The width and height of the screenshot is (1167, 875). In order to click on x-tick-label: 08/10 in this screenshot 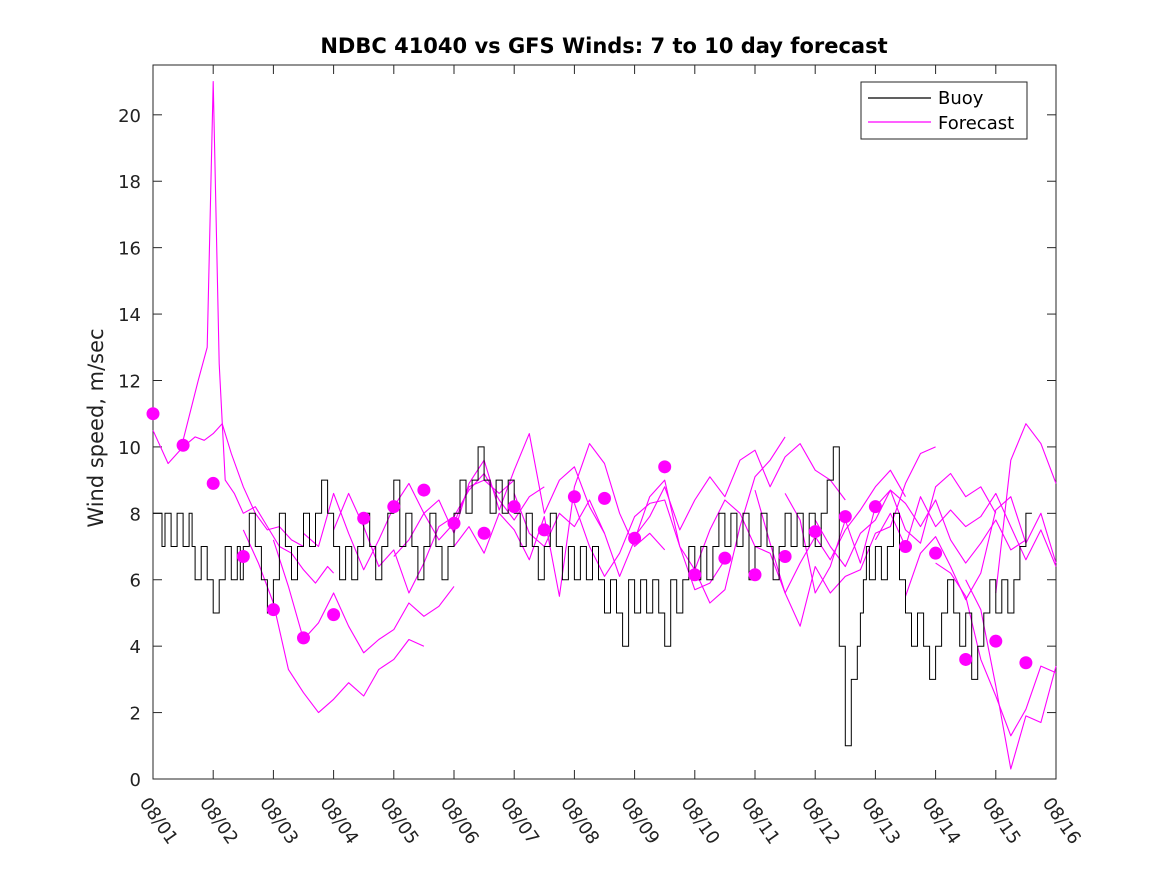, I will do `click(700, 821)`.